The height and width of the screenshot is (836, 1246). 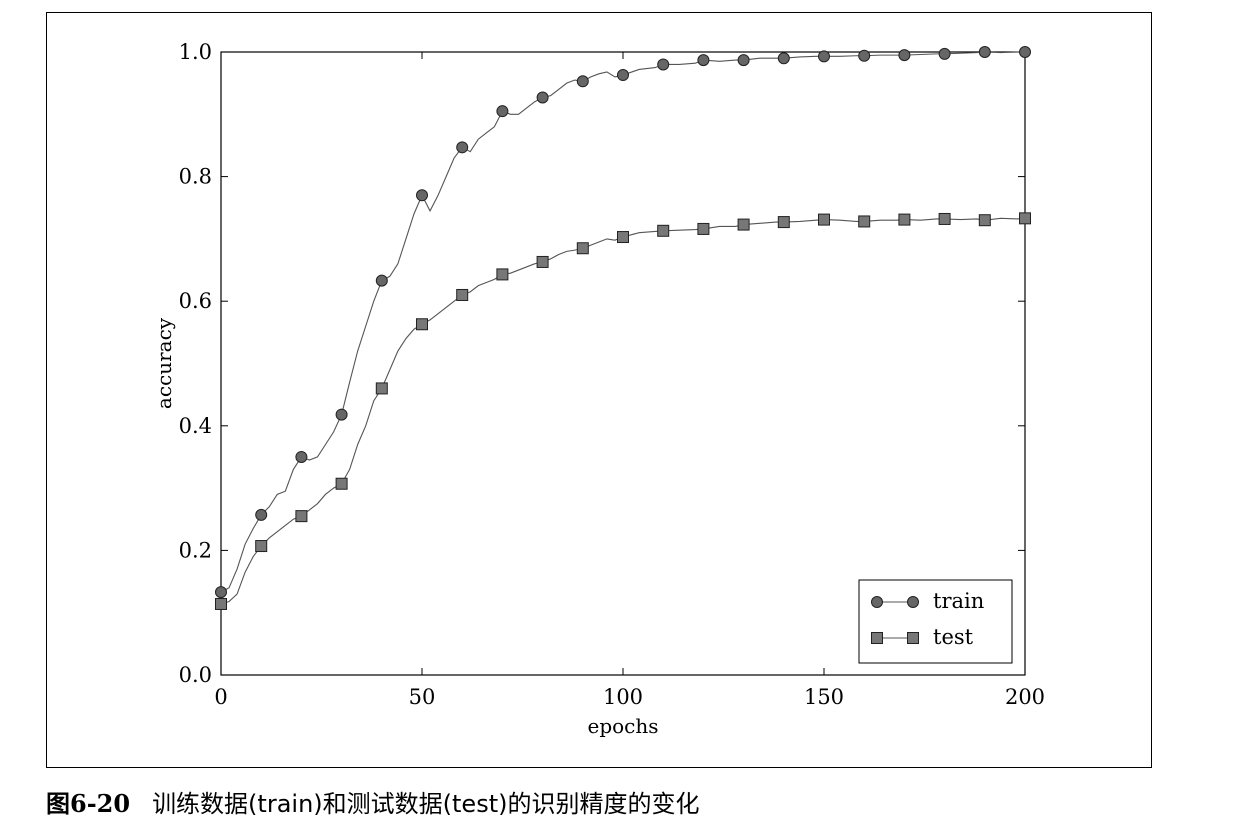 I want to click on y-tick-label-0.0: 0.0, so click(x=195, y=675).